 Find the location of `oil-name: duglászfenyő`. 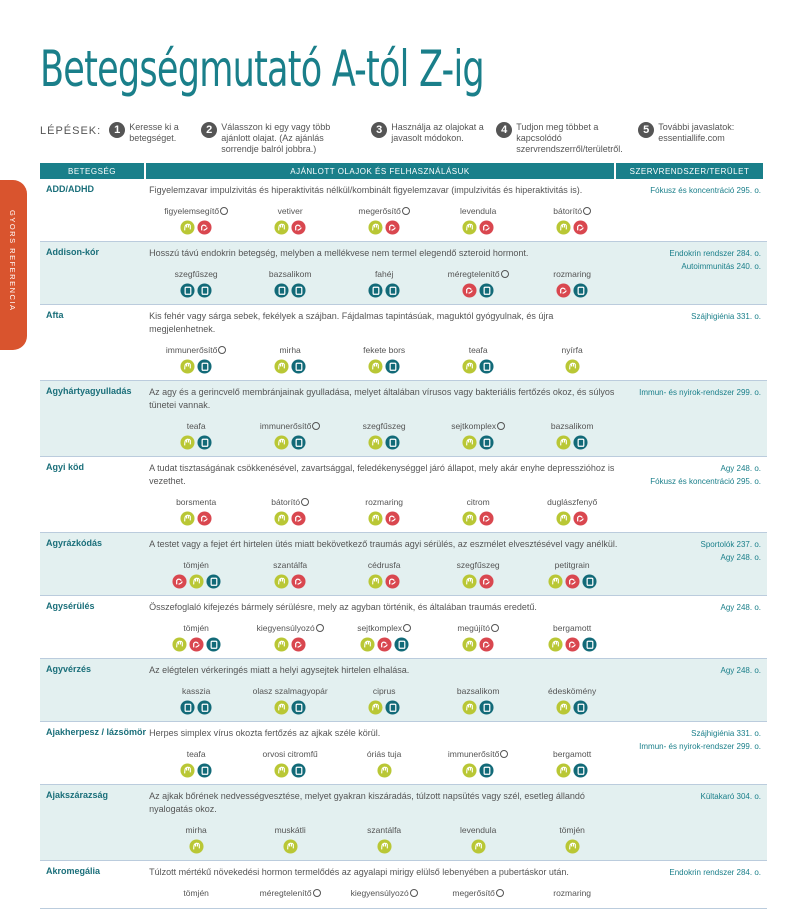

oil-name: duglászfenyő is located at coordinates (572, 502).